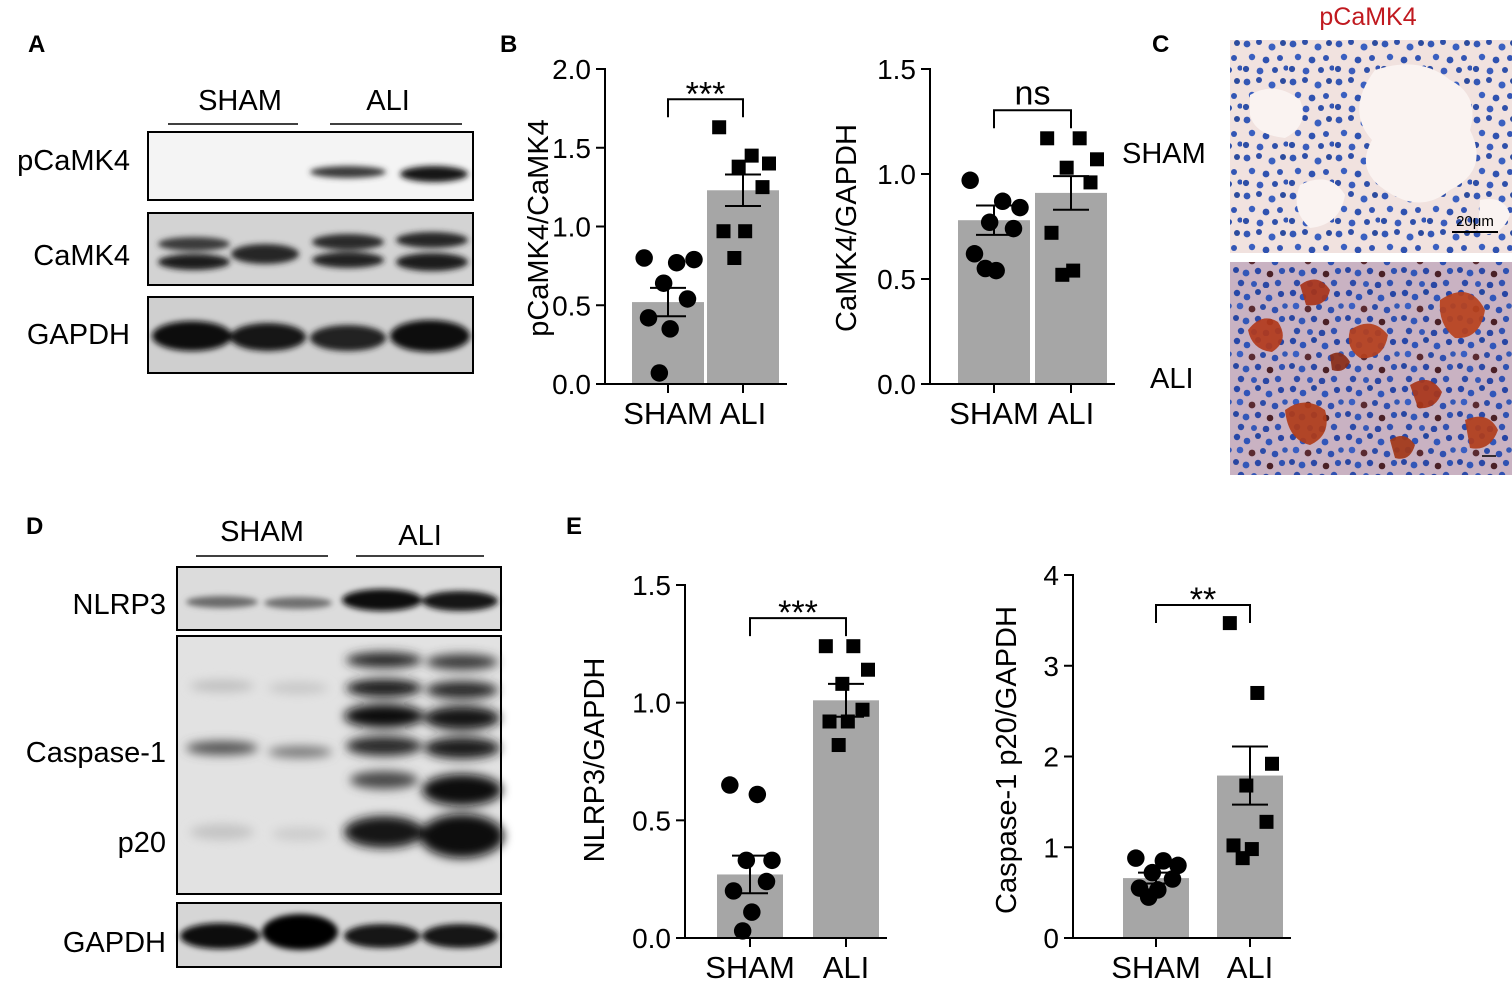 Image resolution: width=1512 pixels, height=996 pixels. Describe the element at coordinates (750, 967) in the screenshot. I see `x-tick-label-e1-sham: SHAM` at that location.